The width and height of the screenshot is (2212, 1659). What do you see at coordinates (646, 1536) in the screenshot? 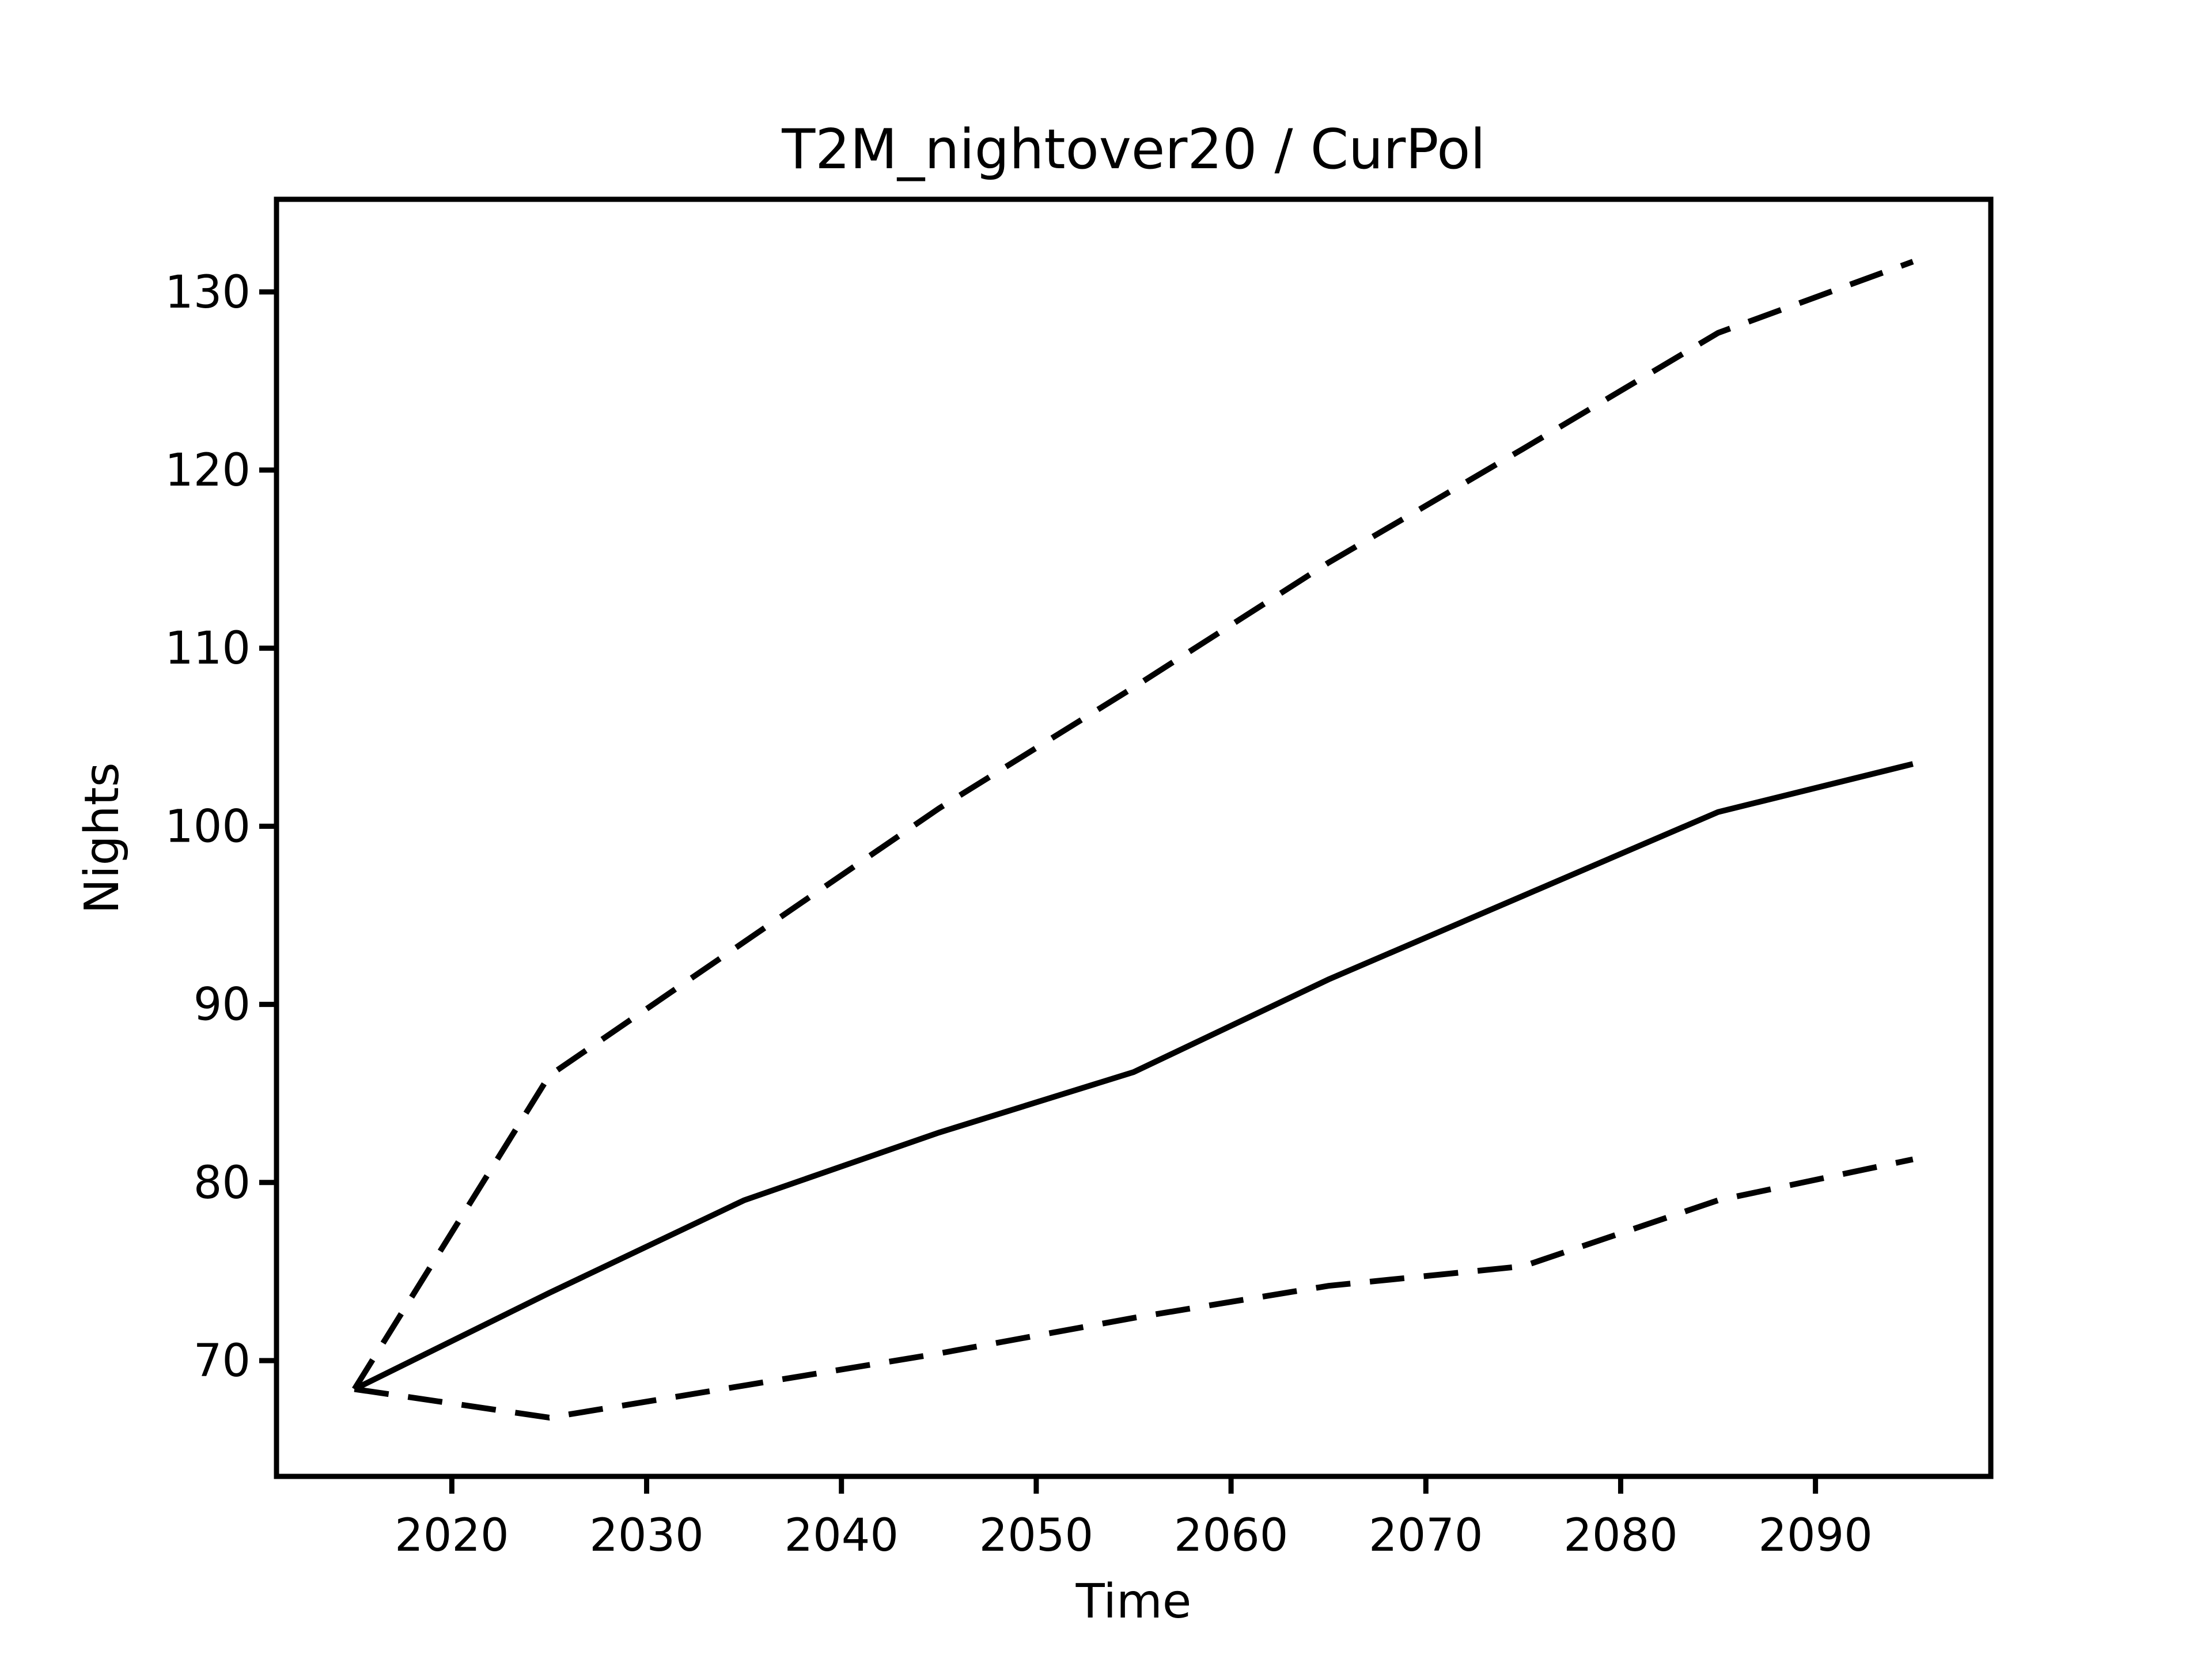
I see `x-tick-label: 2030` at bounding box center [646, 1536].